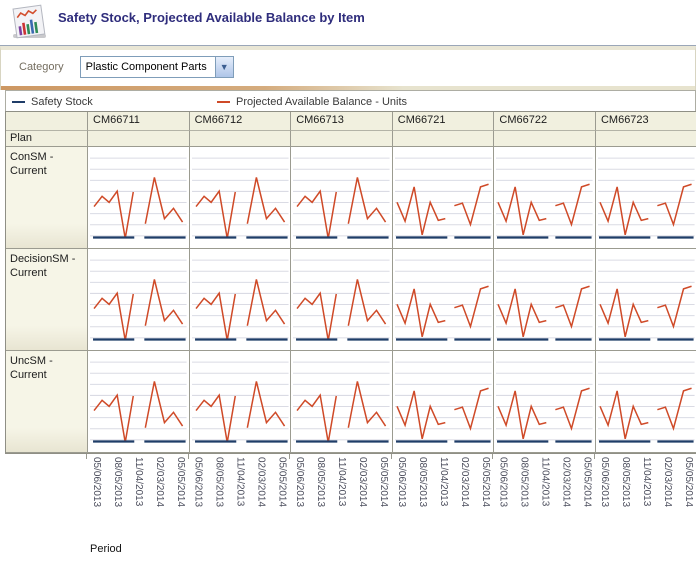 This screenshot has width=696, height=562. What do you see at coordinates (322, 101) in the screenshot?
I see `legend-label: Projected Available Balance - Units` at bounding box center [322, 101].